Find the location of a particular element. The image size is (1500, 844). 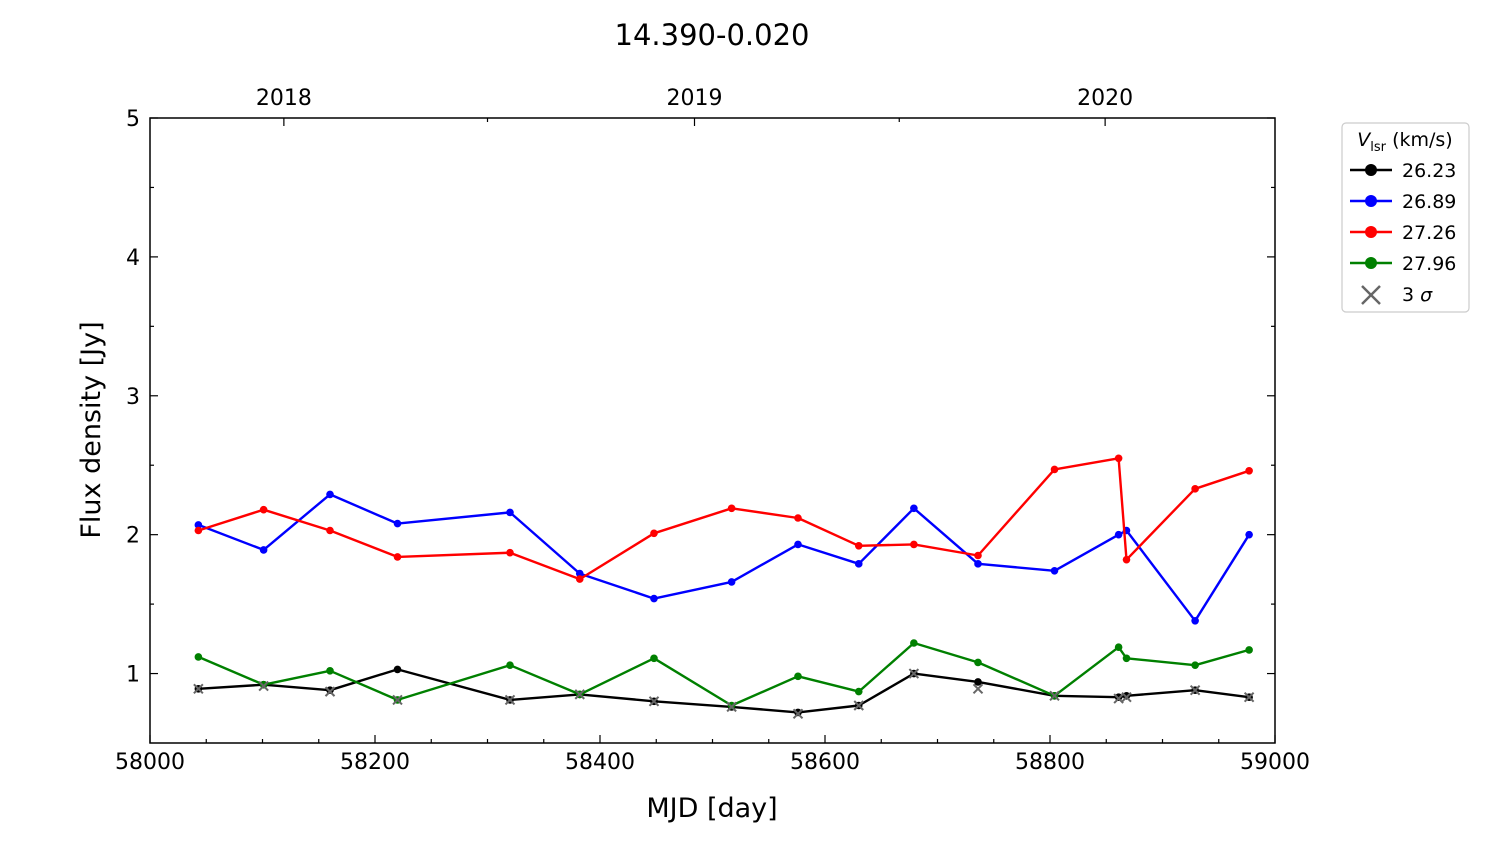

legend-marker-3sigma is located at coordinates (1371, 295).